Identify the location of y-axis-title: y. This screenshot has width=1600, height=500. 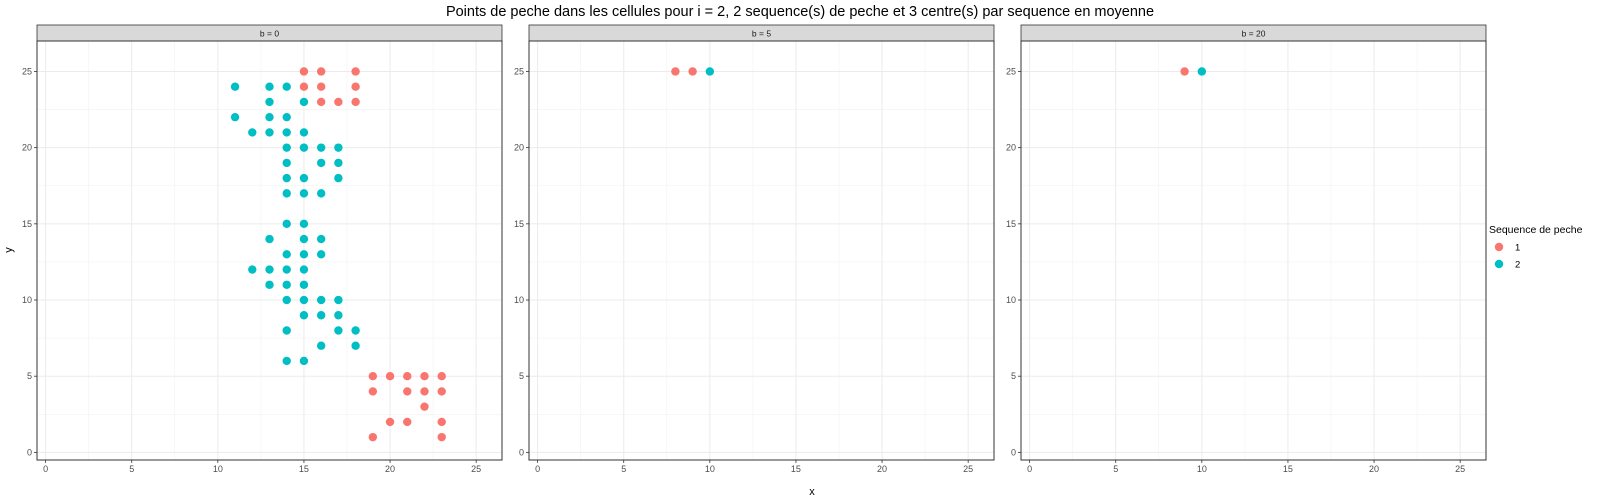
(9, 250).